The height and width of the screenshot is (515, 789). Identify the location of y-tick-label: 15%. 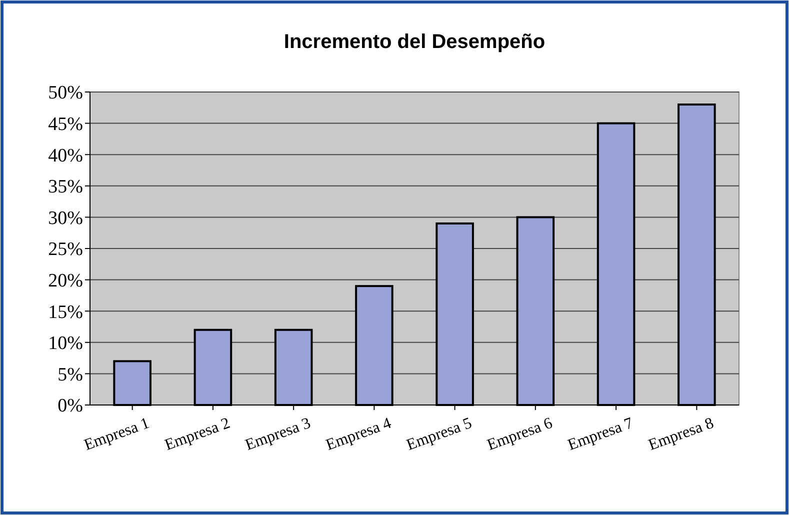
(66, 312).